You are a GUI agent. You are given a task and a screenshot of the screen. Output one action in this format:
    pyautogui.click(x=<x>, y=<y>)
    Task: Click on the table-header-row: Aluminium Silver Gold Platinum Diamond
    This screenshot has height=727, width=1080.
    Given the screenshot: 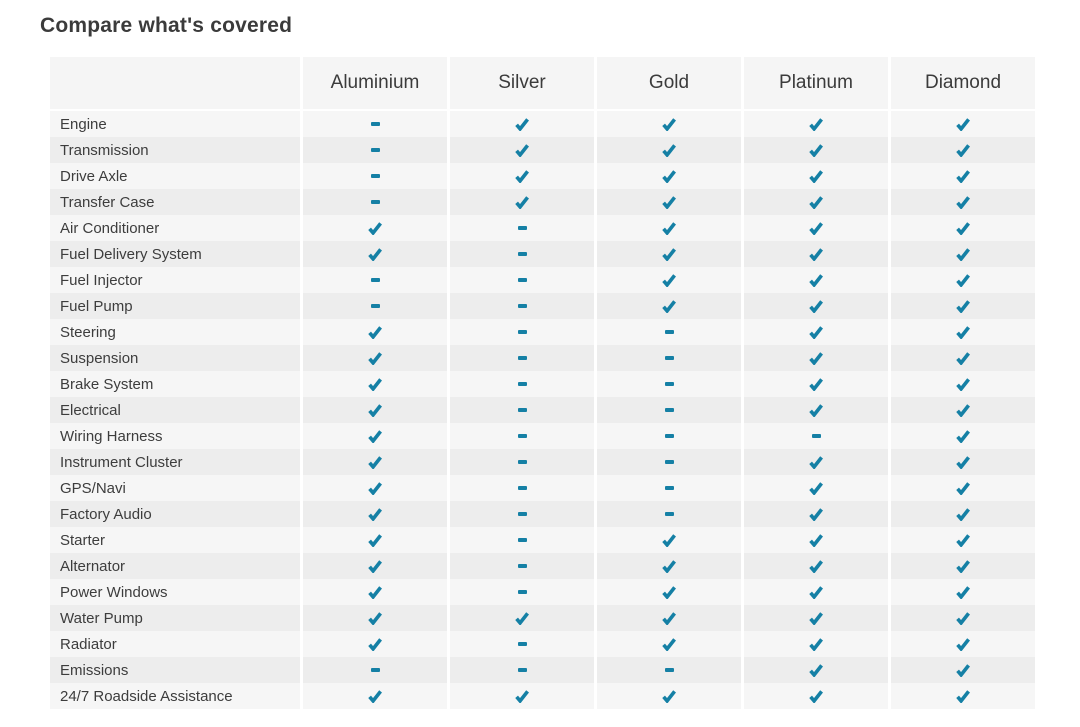 What is the action you would take?
    pyautogui.click(x=542, y=83)
    